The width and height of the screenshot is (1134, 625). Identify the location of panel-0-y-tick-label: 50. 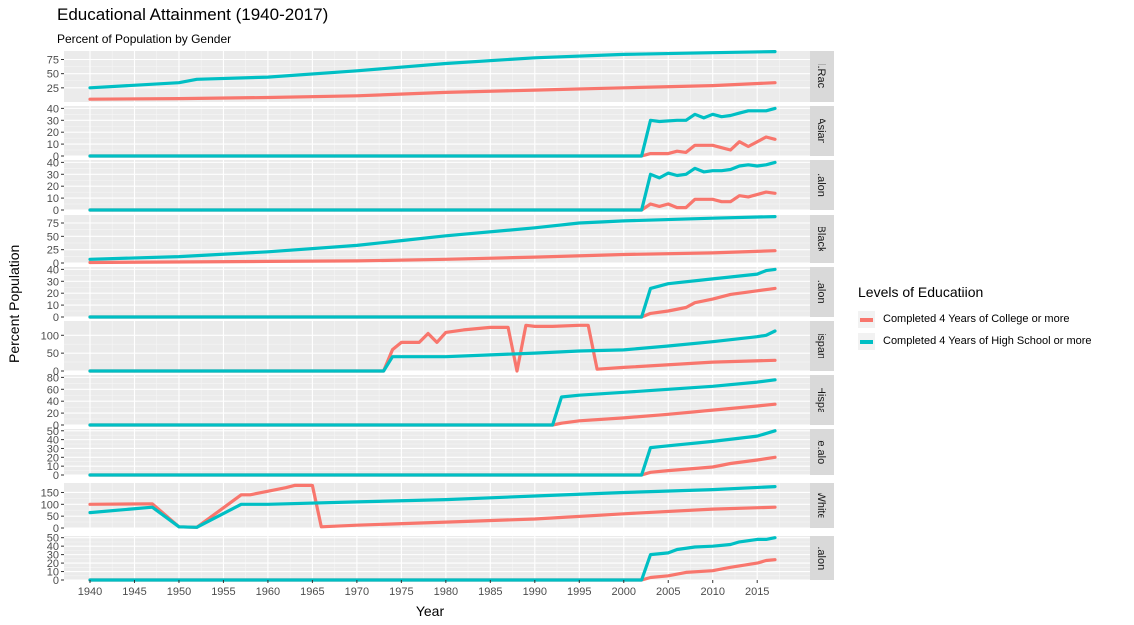
(53, 75).